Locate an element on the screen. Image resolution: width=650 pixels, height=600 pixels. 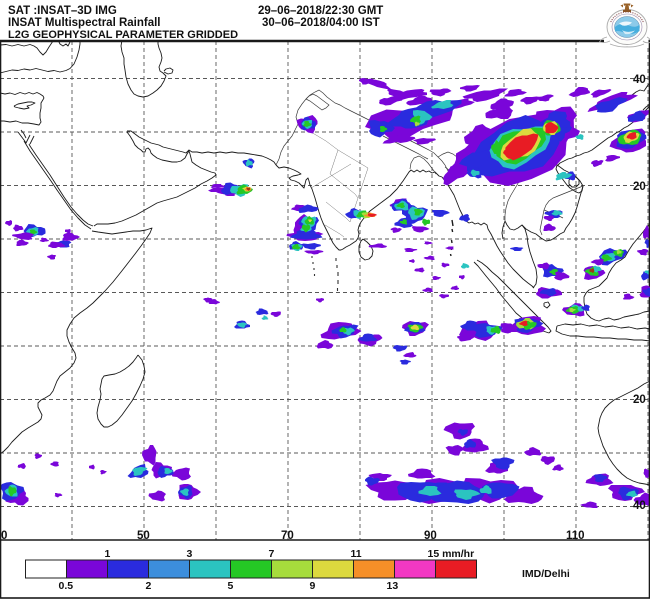
svg-text: 3 is located at coordinates (190, 554).